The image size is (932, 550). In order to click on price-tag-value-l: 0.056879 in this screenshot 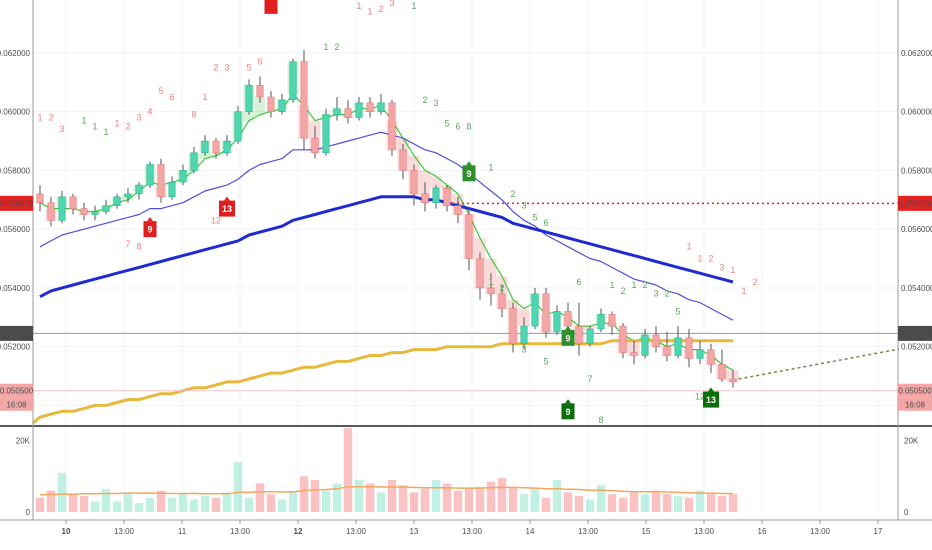, I will do `click(17, 203)`.